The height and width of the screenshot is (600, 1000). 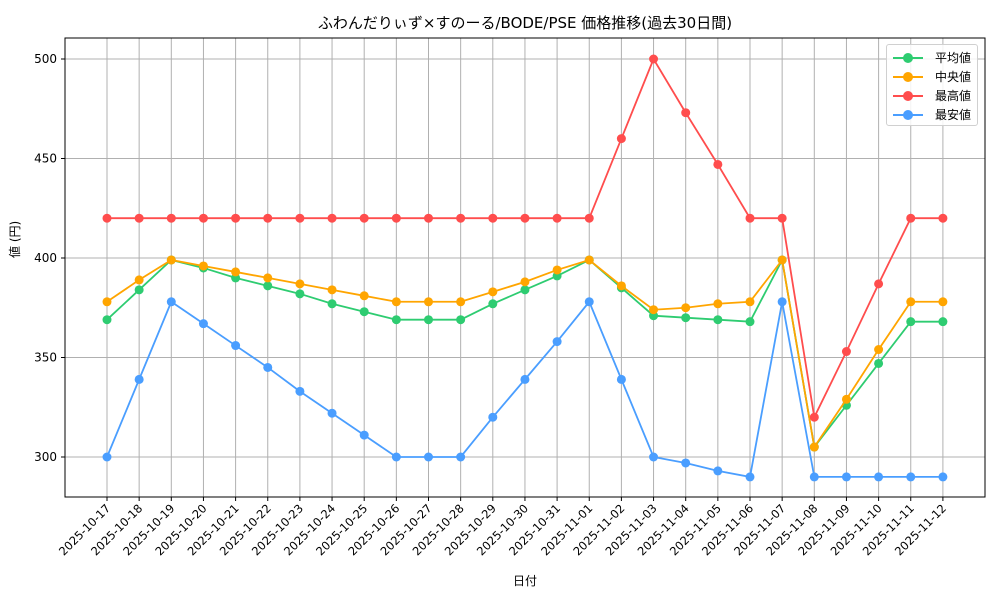 I want to click on legend-label: 平均値, so click(x=953, y=58).